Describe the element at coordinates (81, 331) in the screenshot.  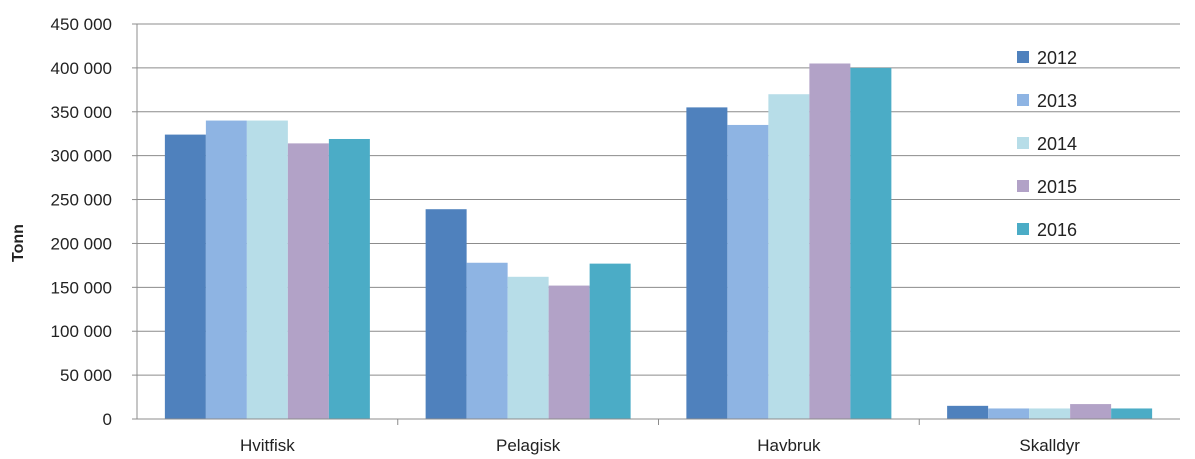
I see `y-tick-label: 100 000` at that location.